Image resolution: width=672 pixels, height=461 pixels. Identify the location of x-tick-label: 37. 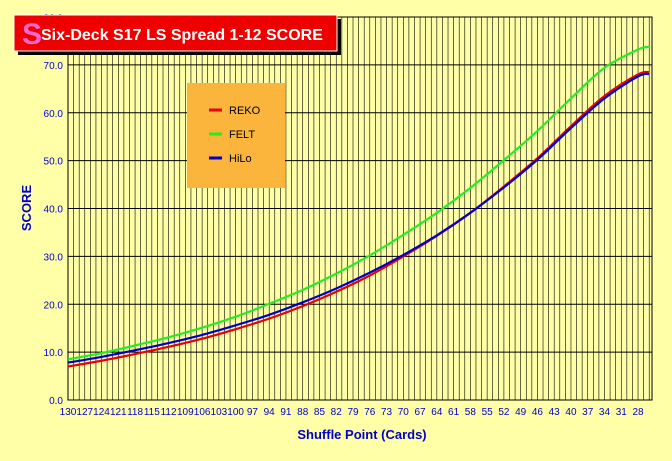
(588, 412).